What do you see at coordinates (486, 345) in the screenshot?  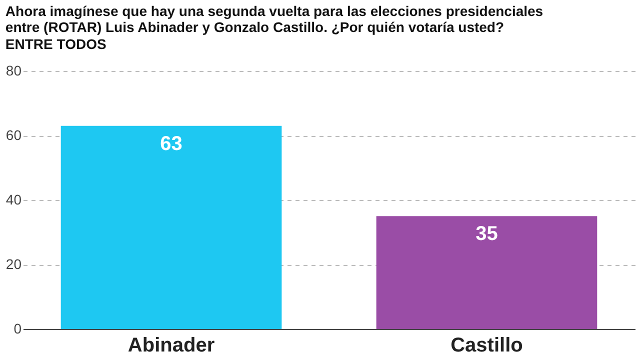 I see `x-tick-label: Castillo` at bounding box center [486, 345].